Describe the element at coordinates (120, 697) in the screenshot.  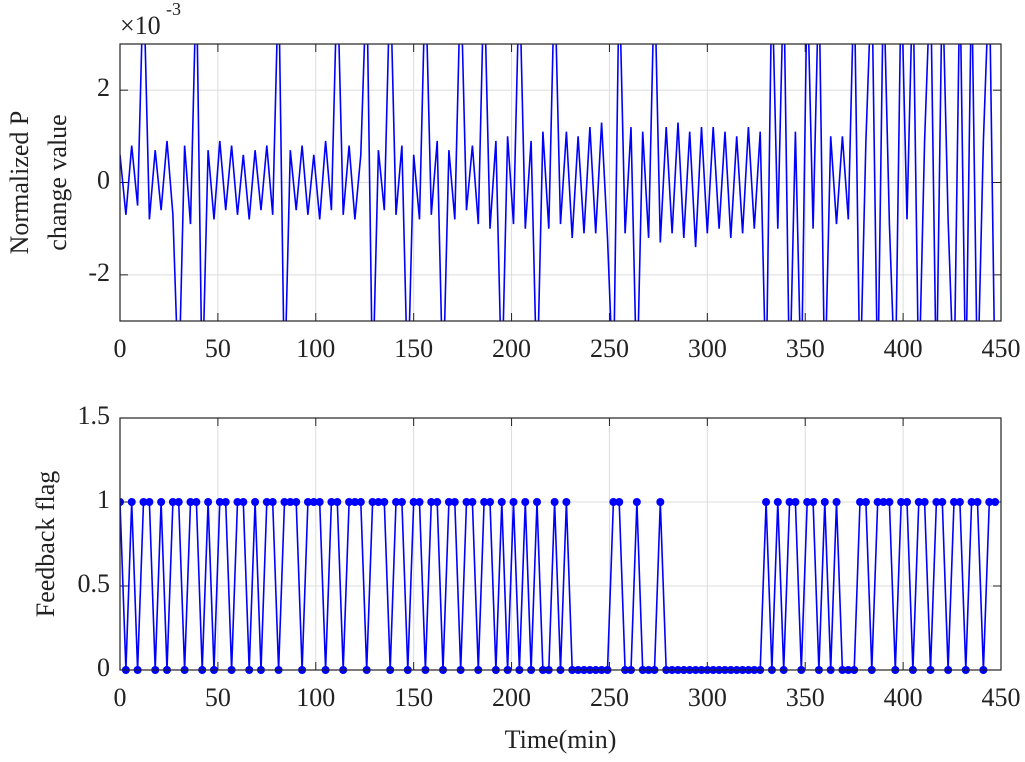
I see `x-tick-label: 0` at that location.